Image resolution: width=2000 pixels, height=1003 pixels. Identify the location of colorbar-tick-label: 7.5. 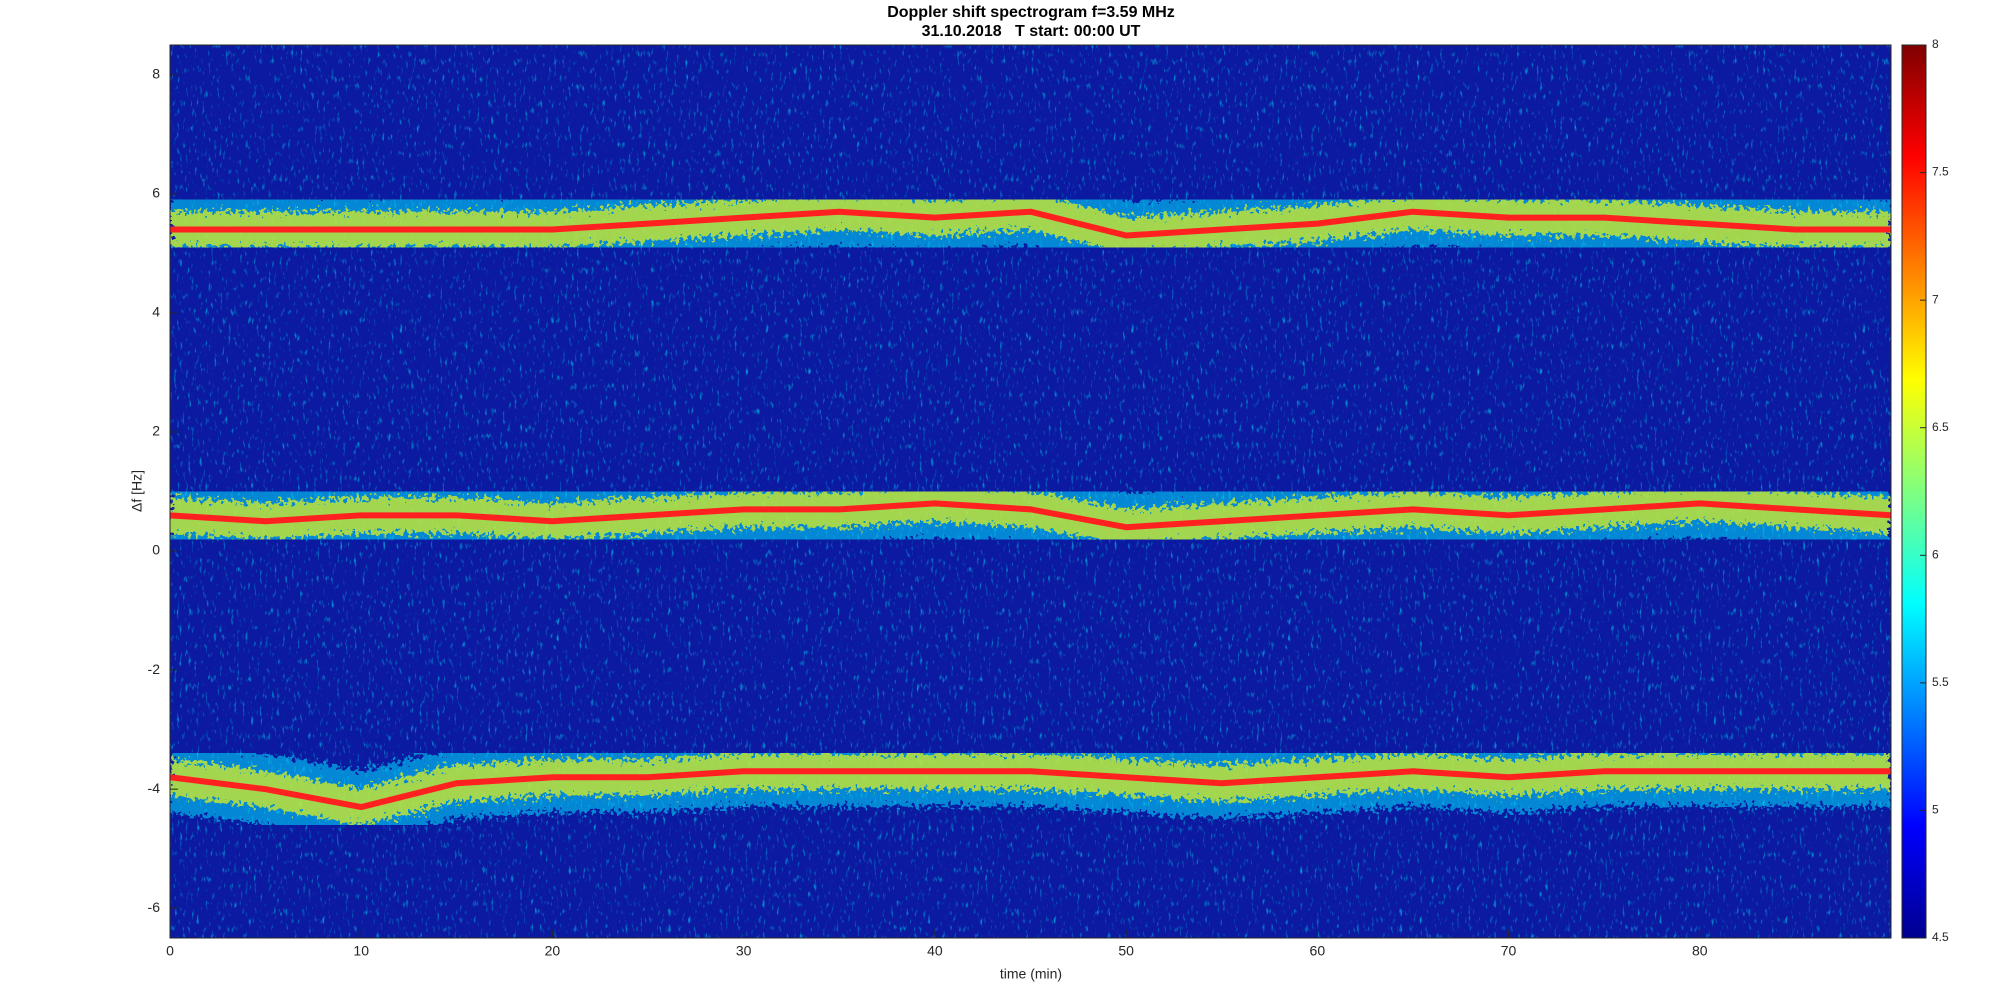
(1940, 172).